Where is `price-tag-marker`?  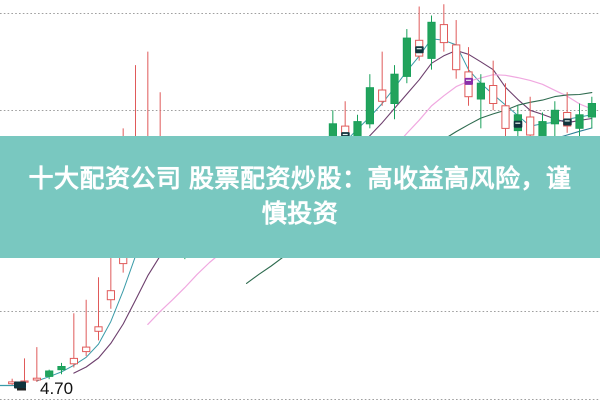 price-tag-marker is located at coordinates (20, 385).